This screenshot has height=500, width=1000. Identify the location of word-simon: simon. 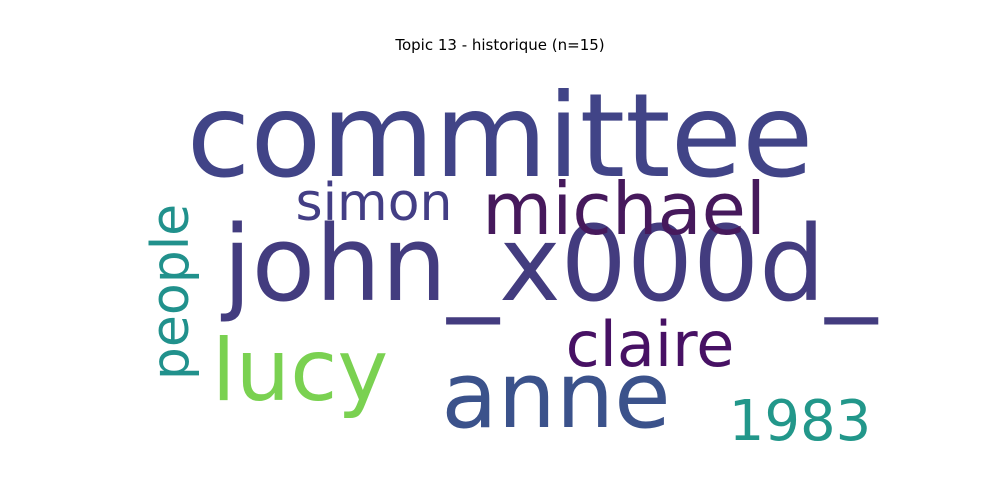
(374, 203).